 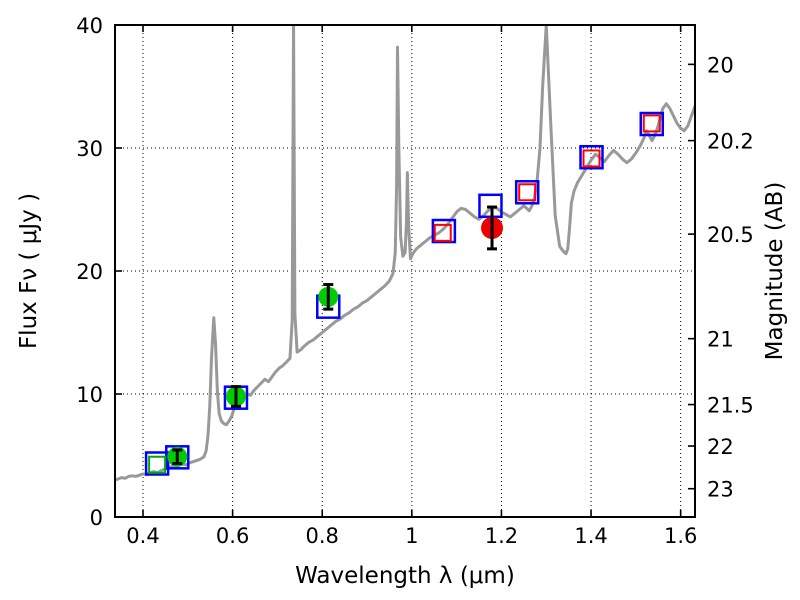 What do you see at coordinates (89, 26) in the screenshot?
I see `y-tick-label: 40` at bounding box center [89, 26].